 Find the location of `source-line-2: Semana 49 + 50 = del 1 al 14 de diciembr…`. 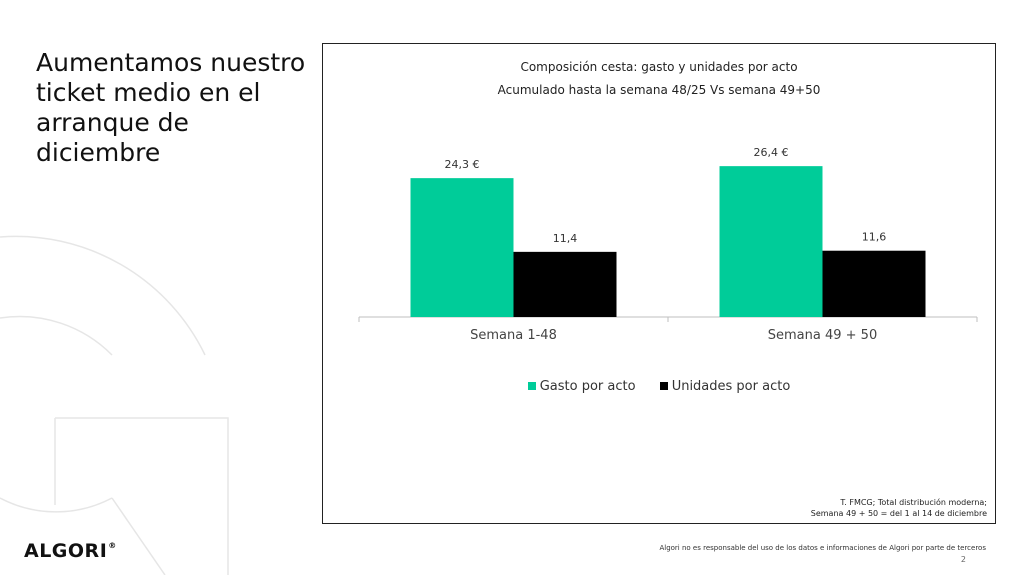

source-line-2: Semana 49 + 50 = del 1 al 14 de diciembr… is located at coordinates (898, 513).